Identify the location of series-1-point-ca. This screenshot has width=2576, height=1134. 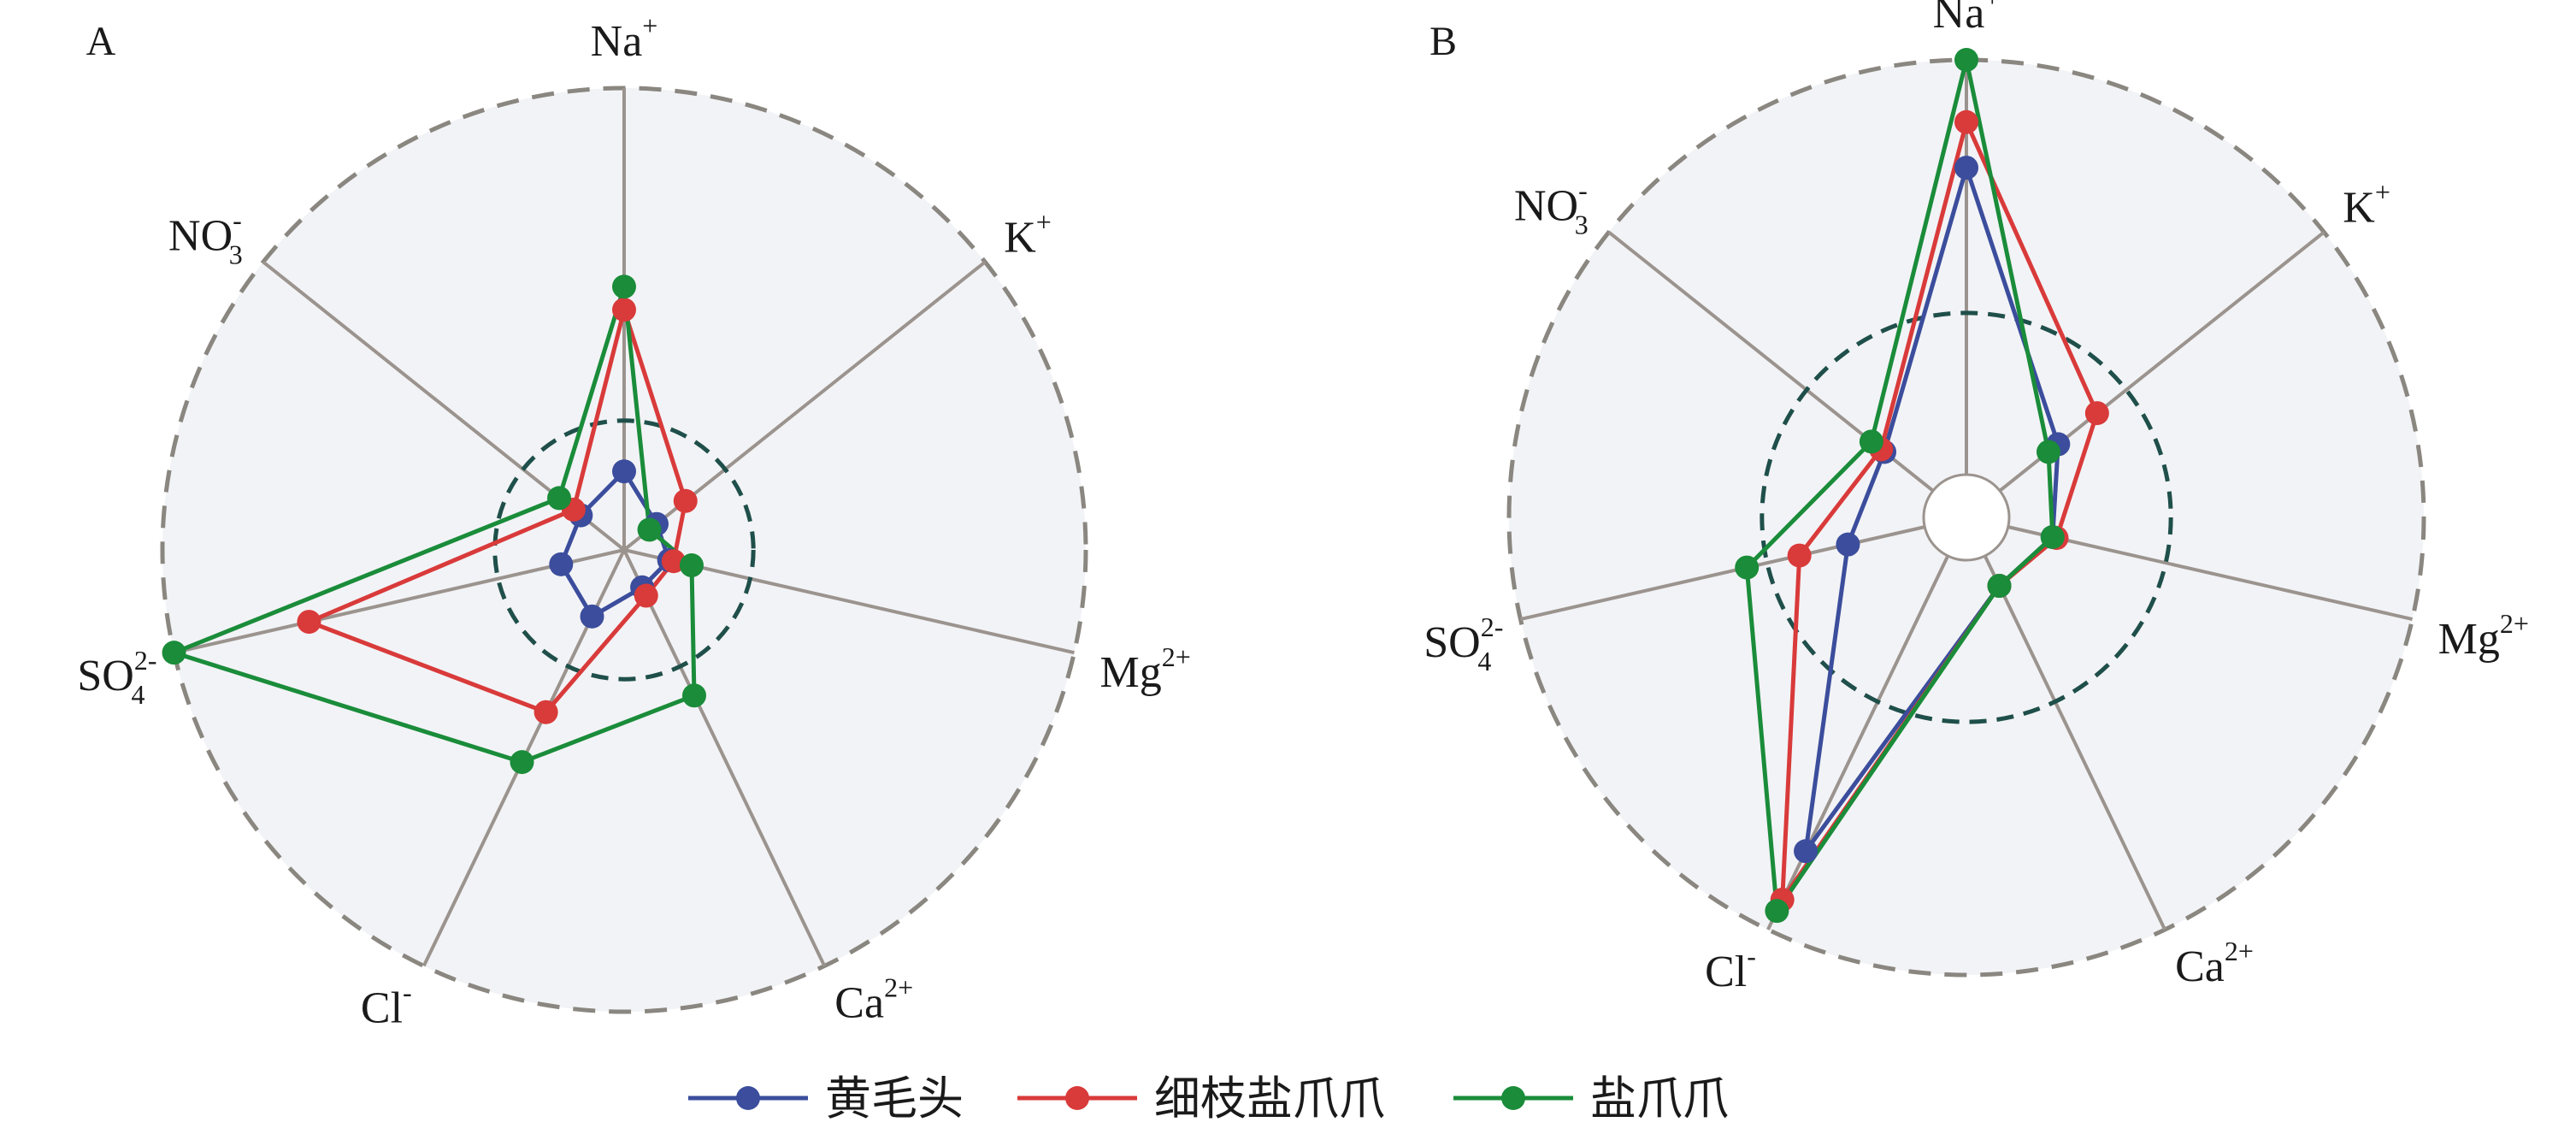
(646, 595).